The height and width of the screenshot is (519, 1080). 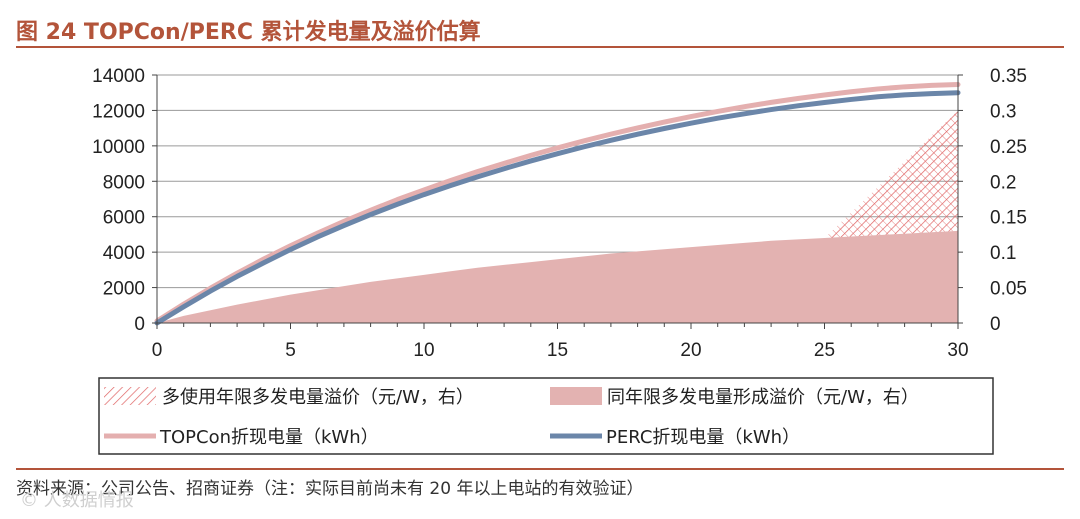 I want to click on y-right-tick-label: 0.2, so click(x=1003, y=182).